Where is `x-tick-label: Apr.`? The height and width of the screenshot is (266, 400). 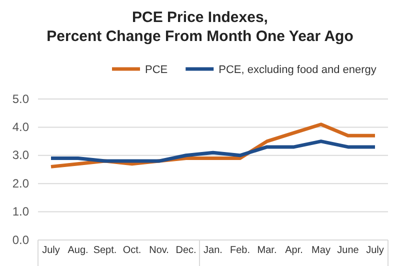
x-tick-label: Apr. is located at coordinates (294, 250).